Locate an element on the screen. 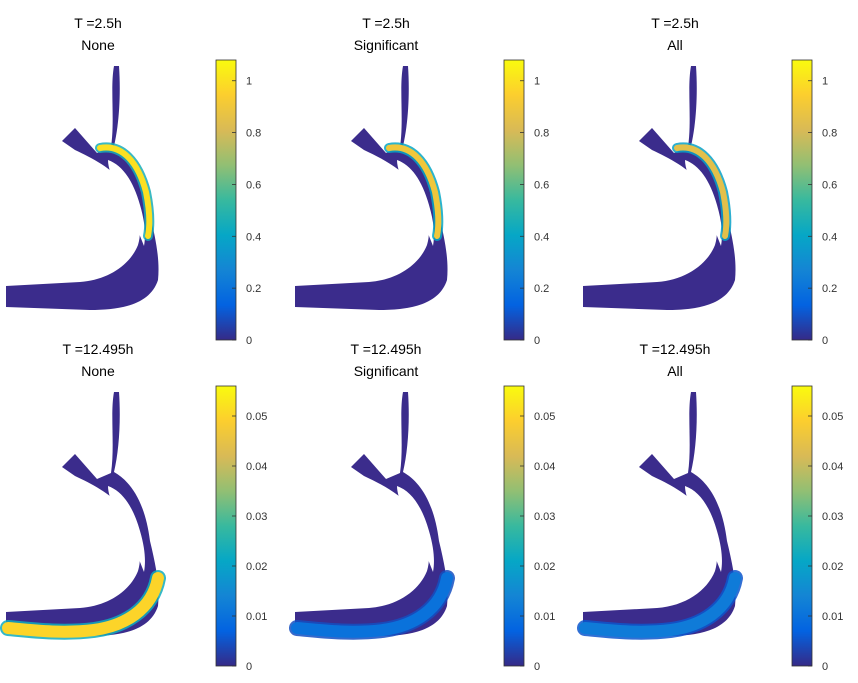  panel-3: T =2.5h All 0 0.2 0.4 0.6 0.8 1 is located at coordinates (710, 181).